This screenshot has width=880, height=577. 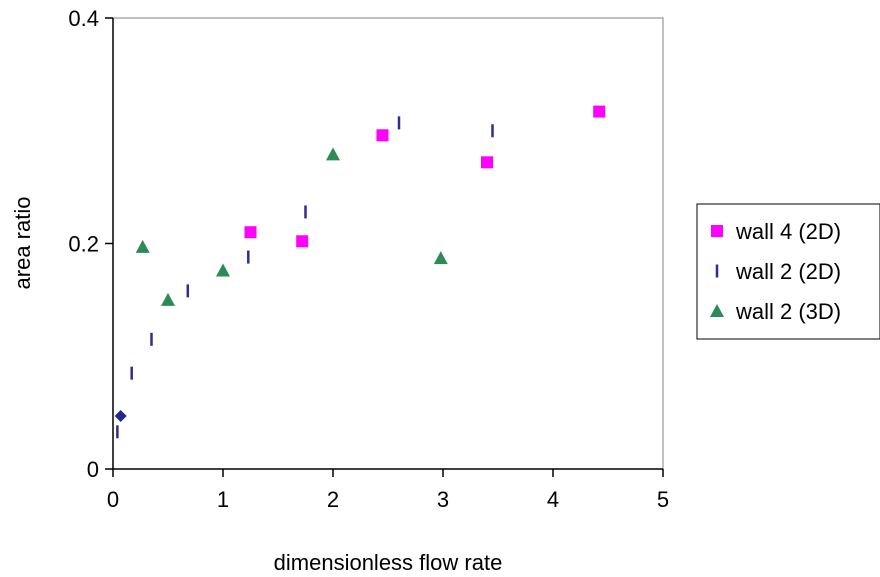 I want to click on y-tick-label: 0, so click(x=93, y=469).